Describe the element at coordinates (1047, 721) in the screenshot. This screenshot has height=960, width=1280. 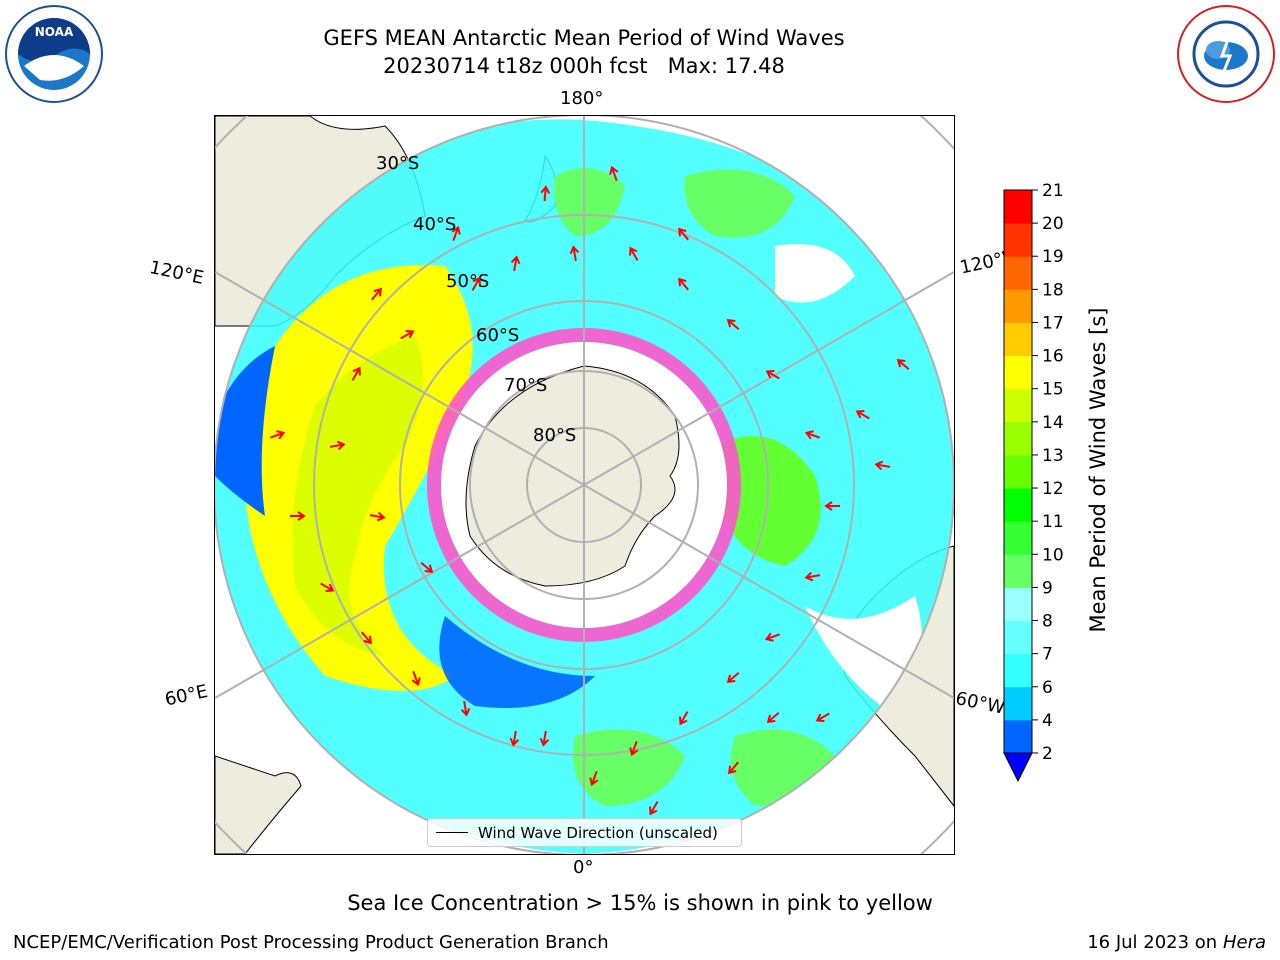
I see `colorbar-tick-label: 4` at that location.